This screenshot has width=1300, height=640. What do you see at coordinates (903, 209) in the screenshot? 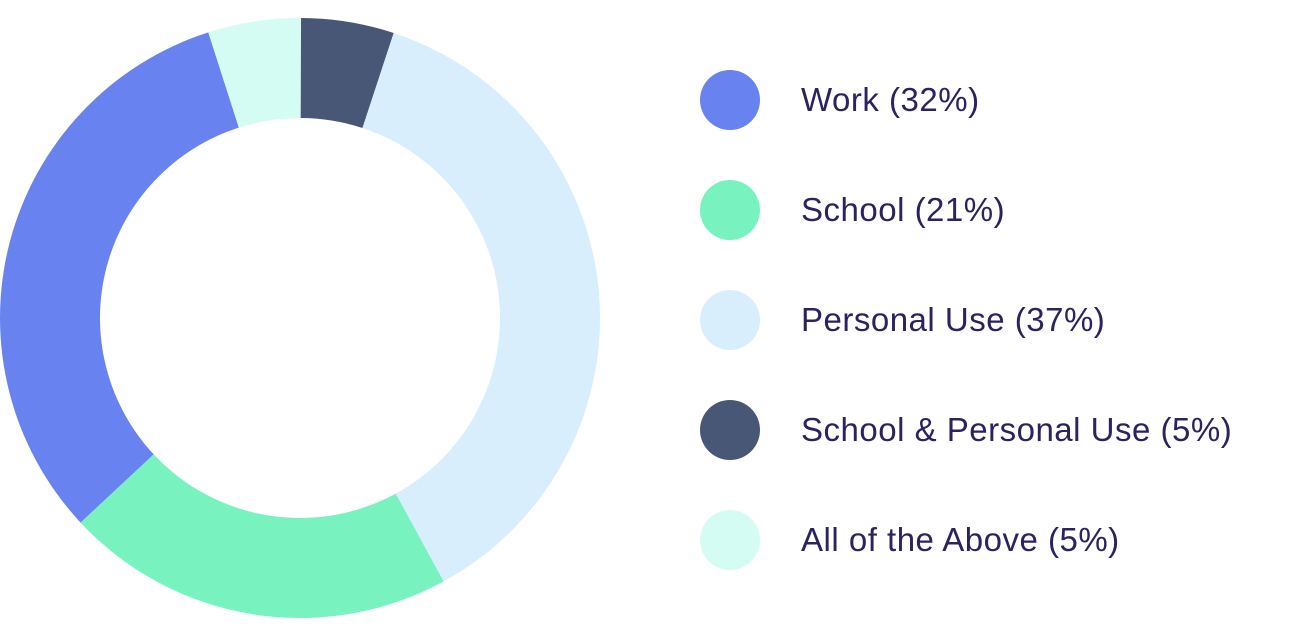
I see `legend-label-school: School (21%)` at bounding box center [903, 209].